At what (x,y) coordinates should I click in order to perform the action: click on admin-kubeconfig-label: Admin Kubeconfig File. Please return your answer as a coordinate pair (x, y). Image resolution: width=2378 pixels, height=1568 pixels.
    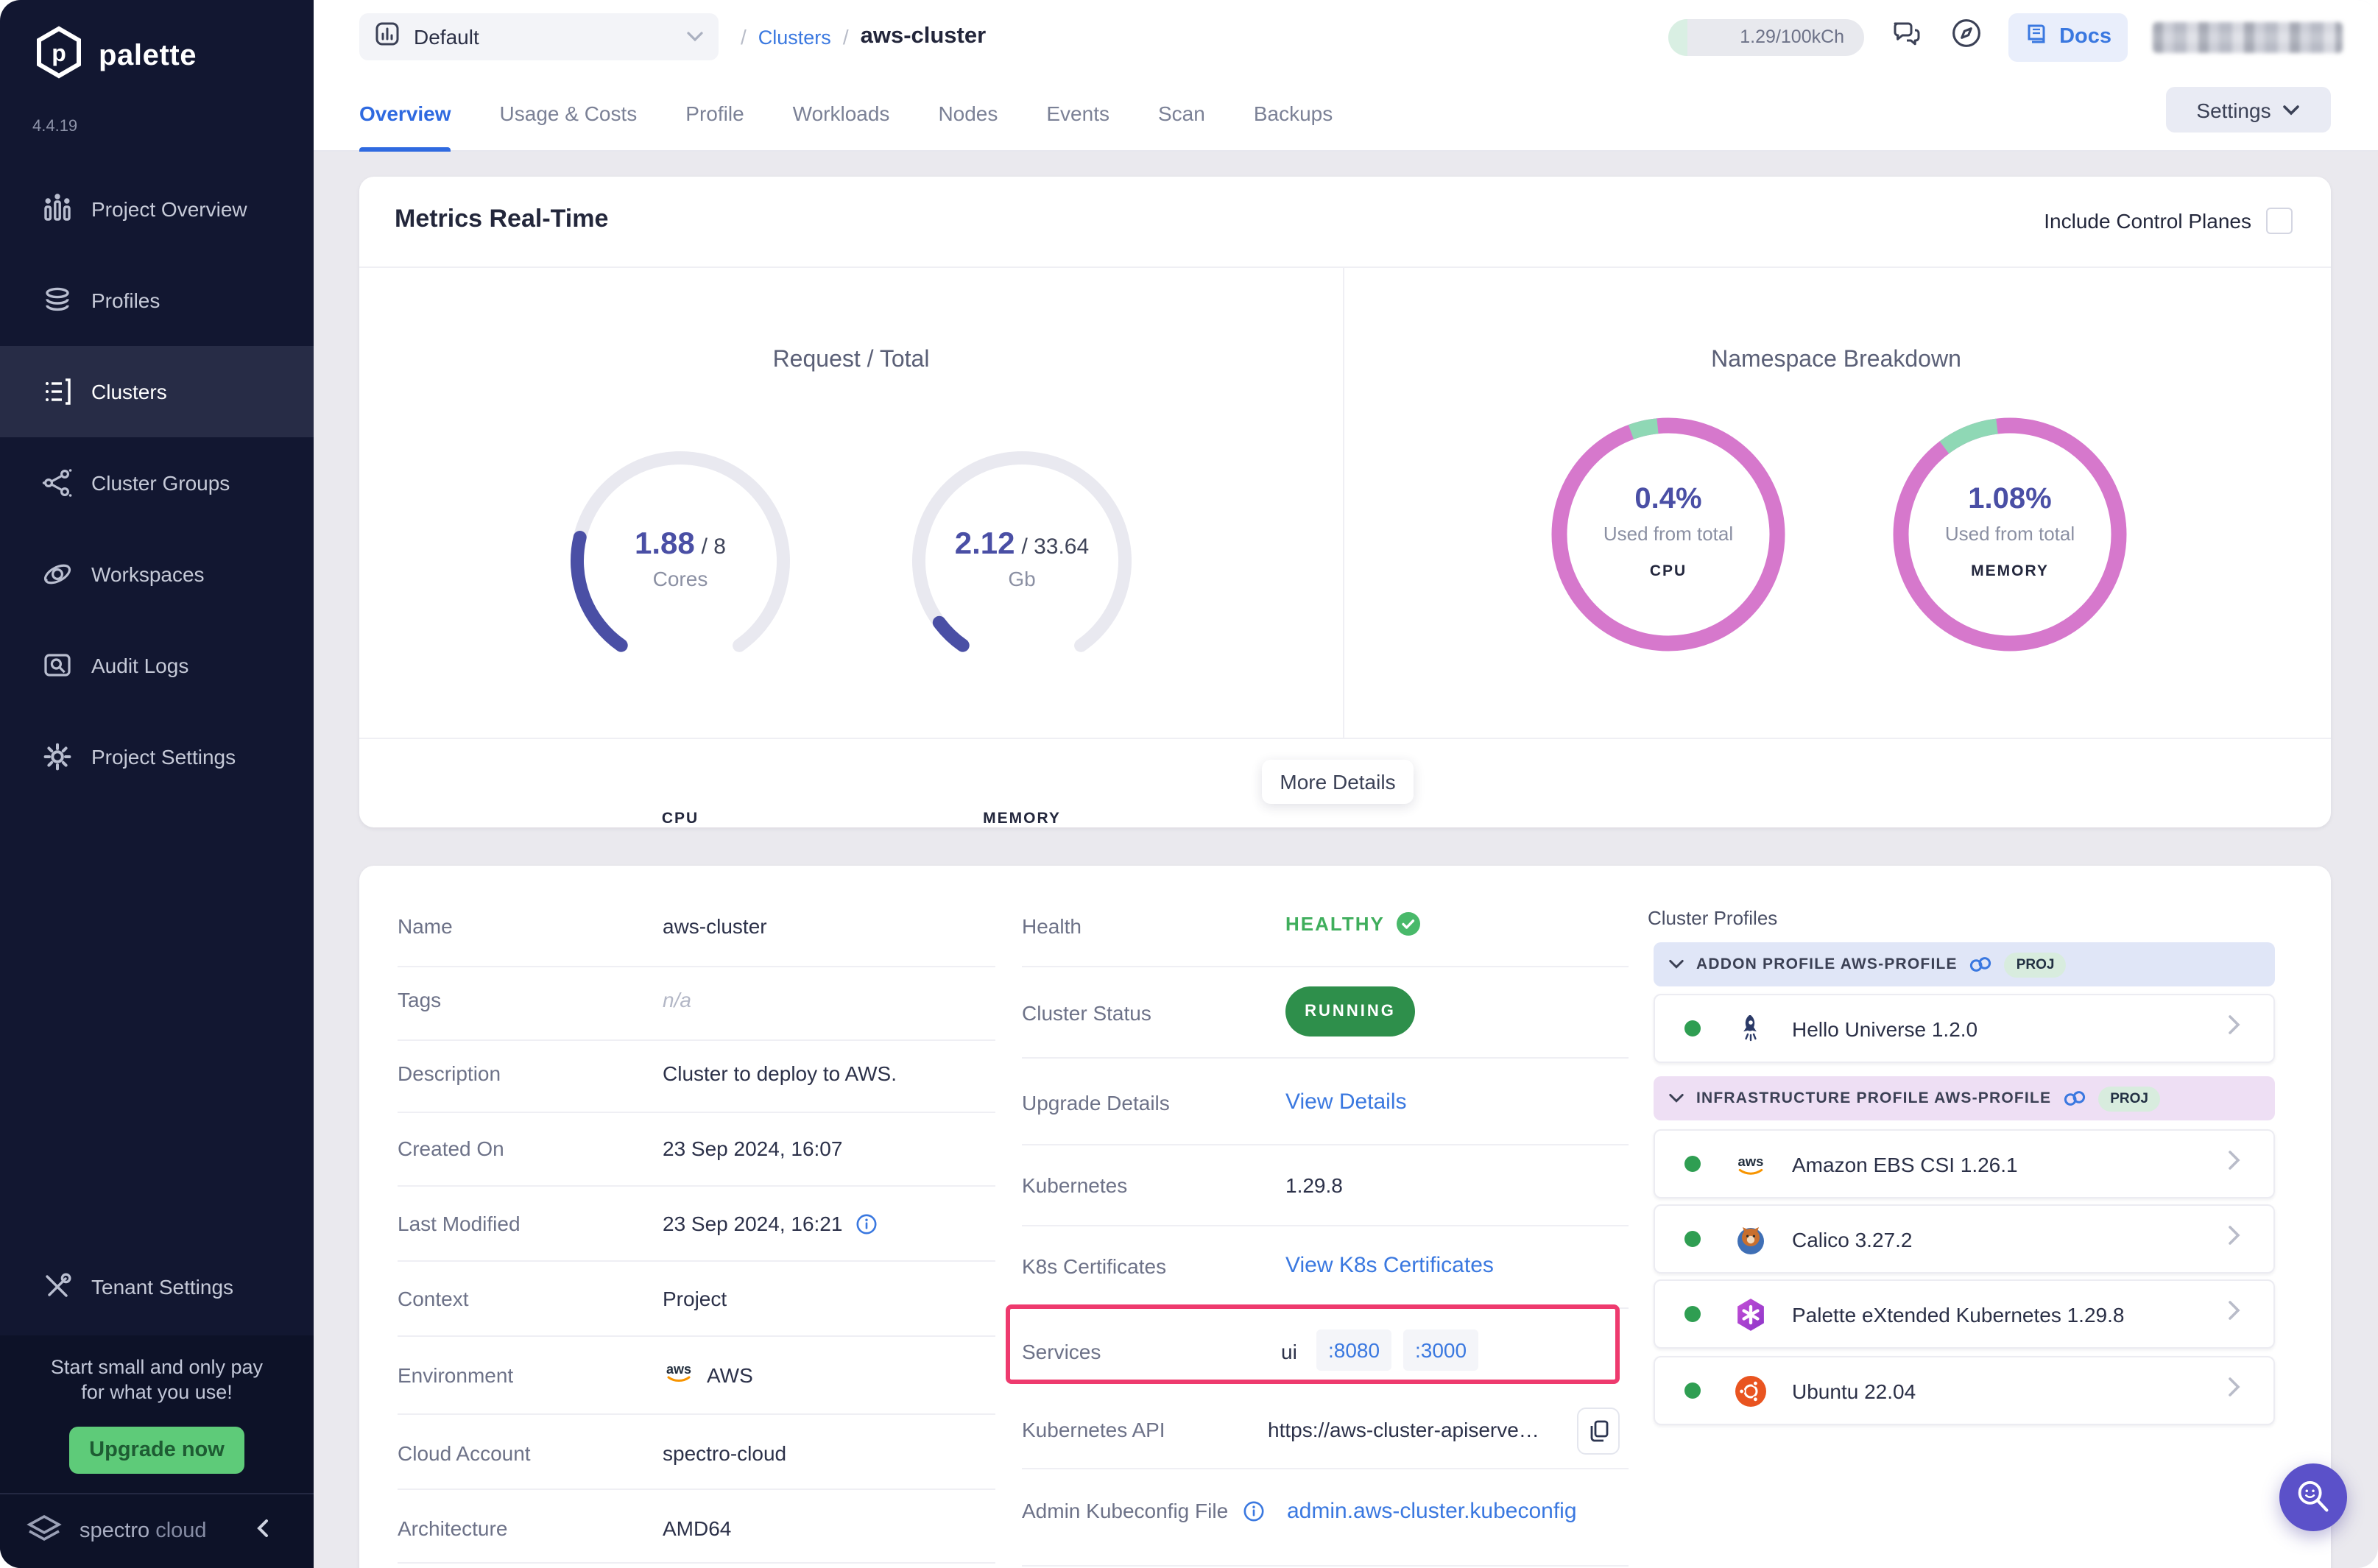
    Looking at the image, I should click on (1143, 1510).